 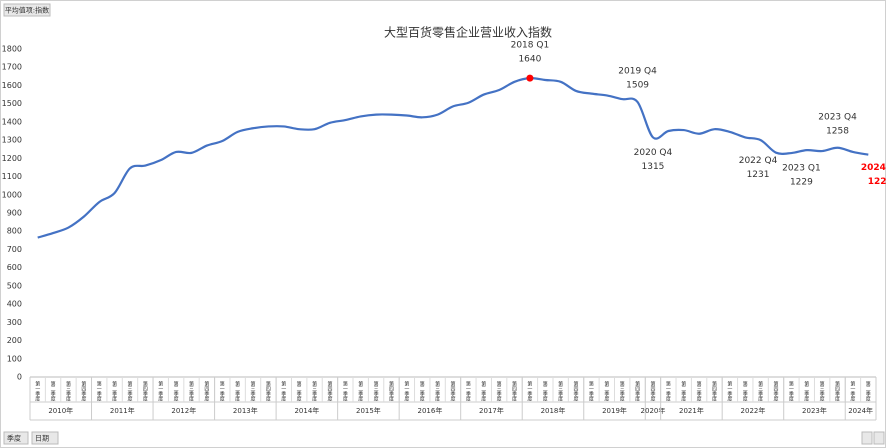 What do you see at coordinates (653, 167) in the screenshot?
I see `point-value-label: 1315` at bounding box center [653, 167].